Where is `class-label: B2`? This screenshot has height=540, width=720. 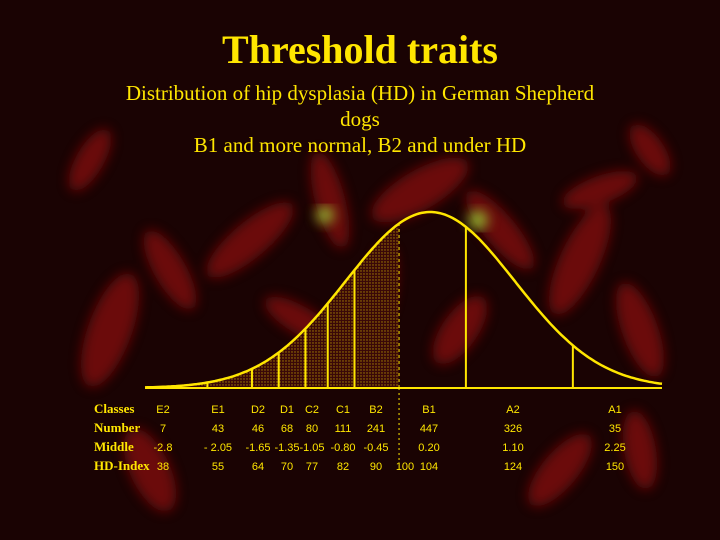
class-label: B2 is located at coordinates (375, 410).